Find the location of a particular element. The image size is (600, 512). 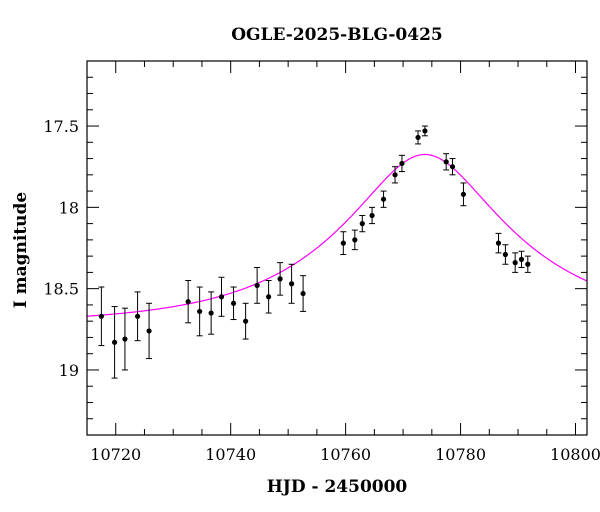

x-tick-label: 10800 is located at coordinates (575, 454).